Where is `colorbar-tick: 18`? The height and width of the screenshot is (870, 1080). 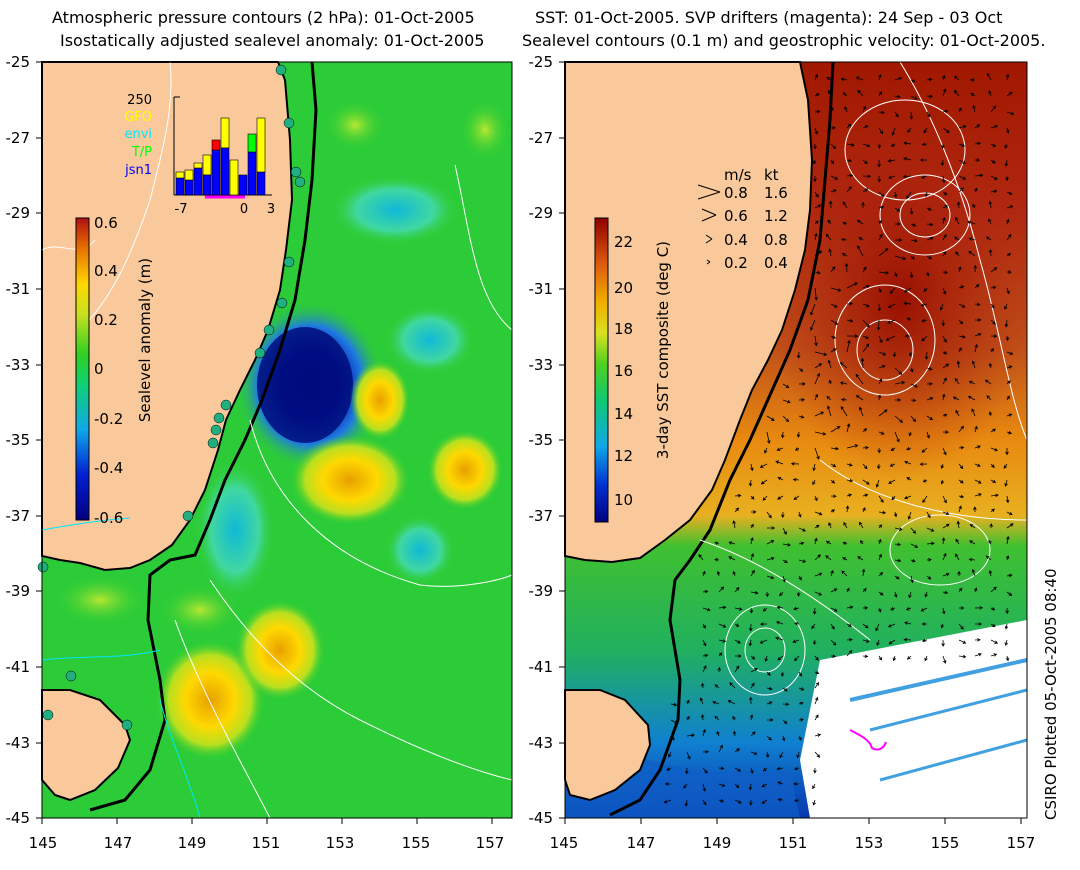
colorbar-tick: 18 is located at coordinates (623, 329).